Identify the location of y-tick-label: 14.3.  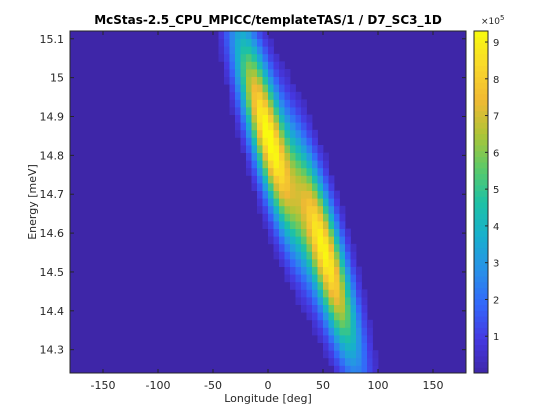
(52, 350).